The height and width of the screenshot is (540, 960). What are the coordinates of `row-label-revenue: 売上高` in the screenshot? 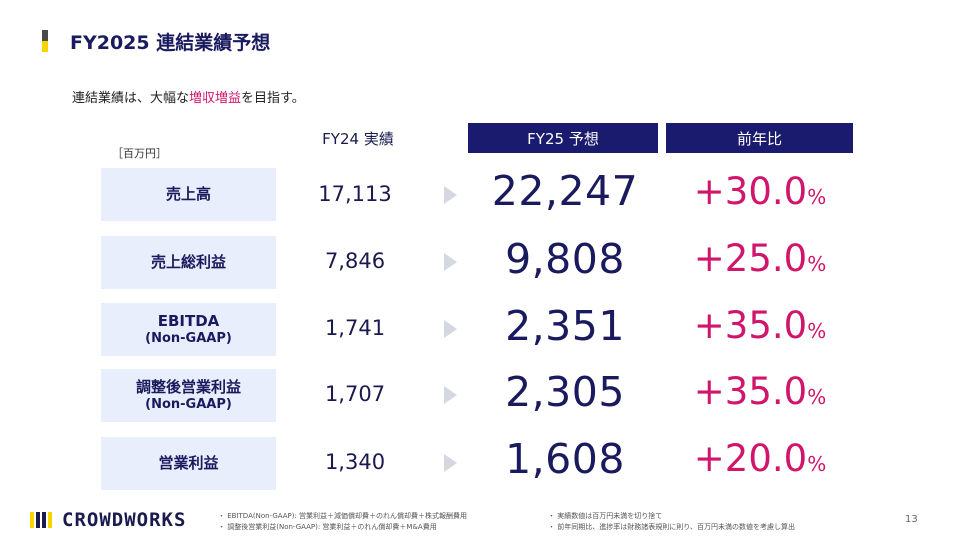 It's located at (188, 194).